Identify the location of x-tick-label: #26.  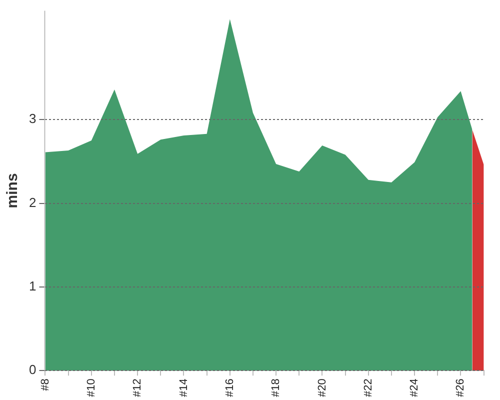
(460, 388).